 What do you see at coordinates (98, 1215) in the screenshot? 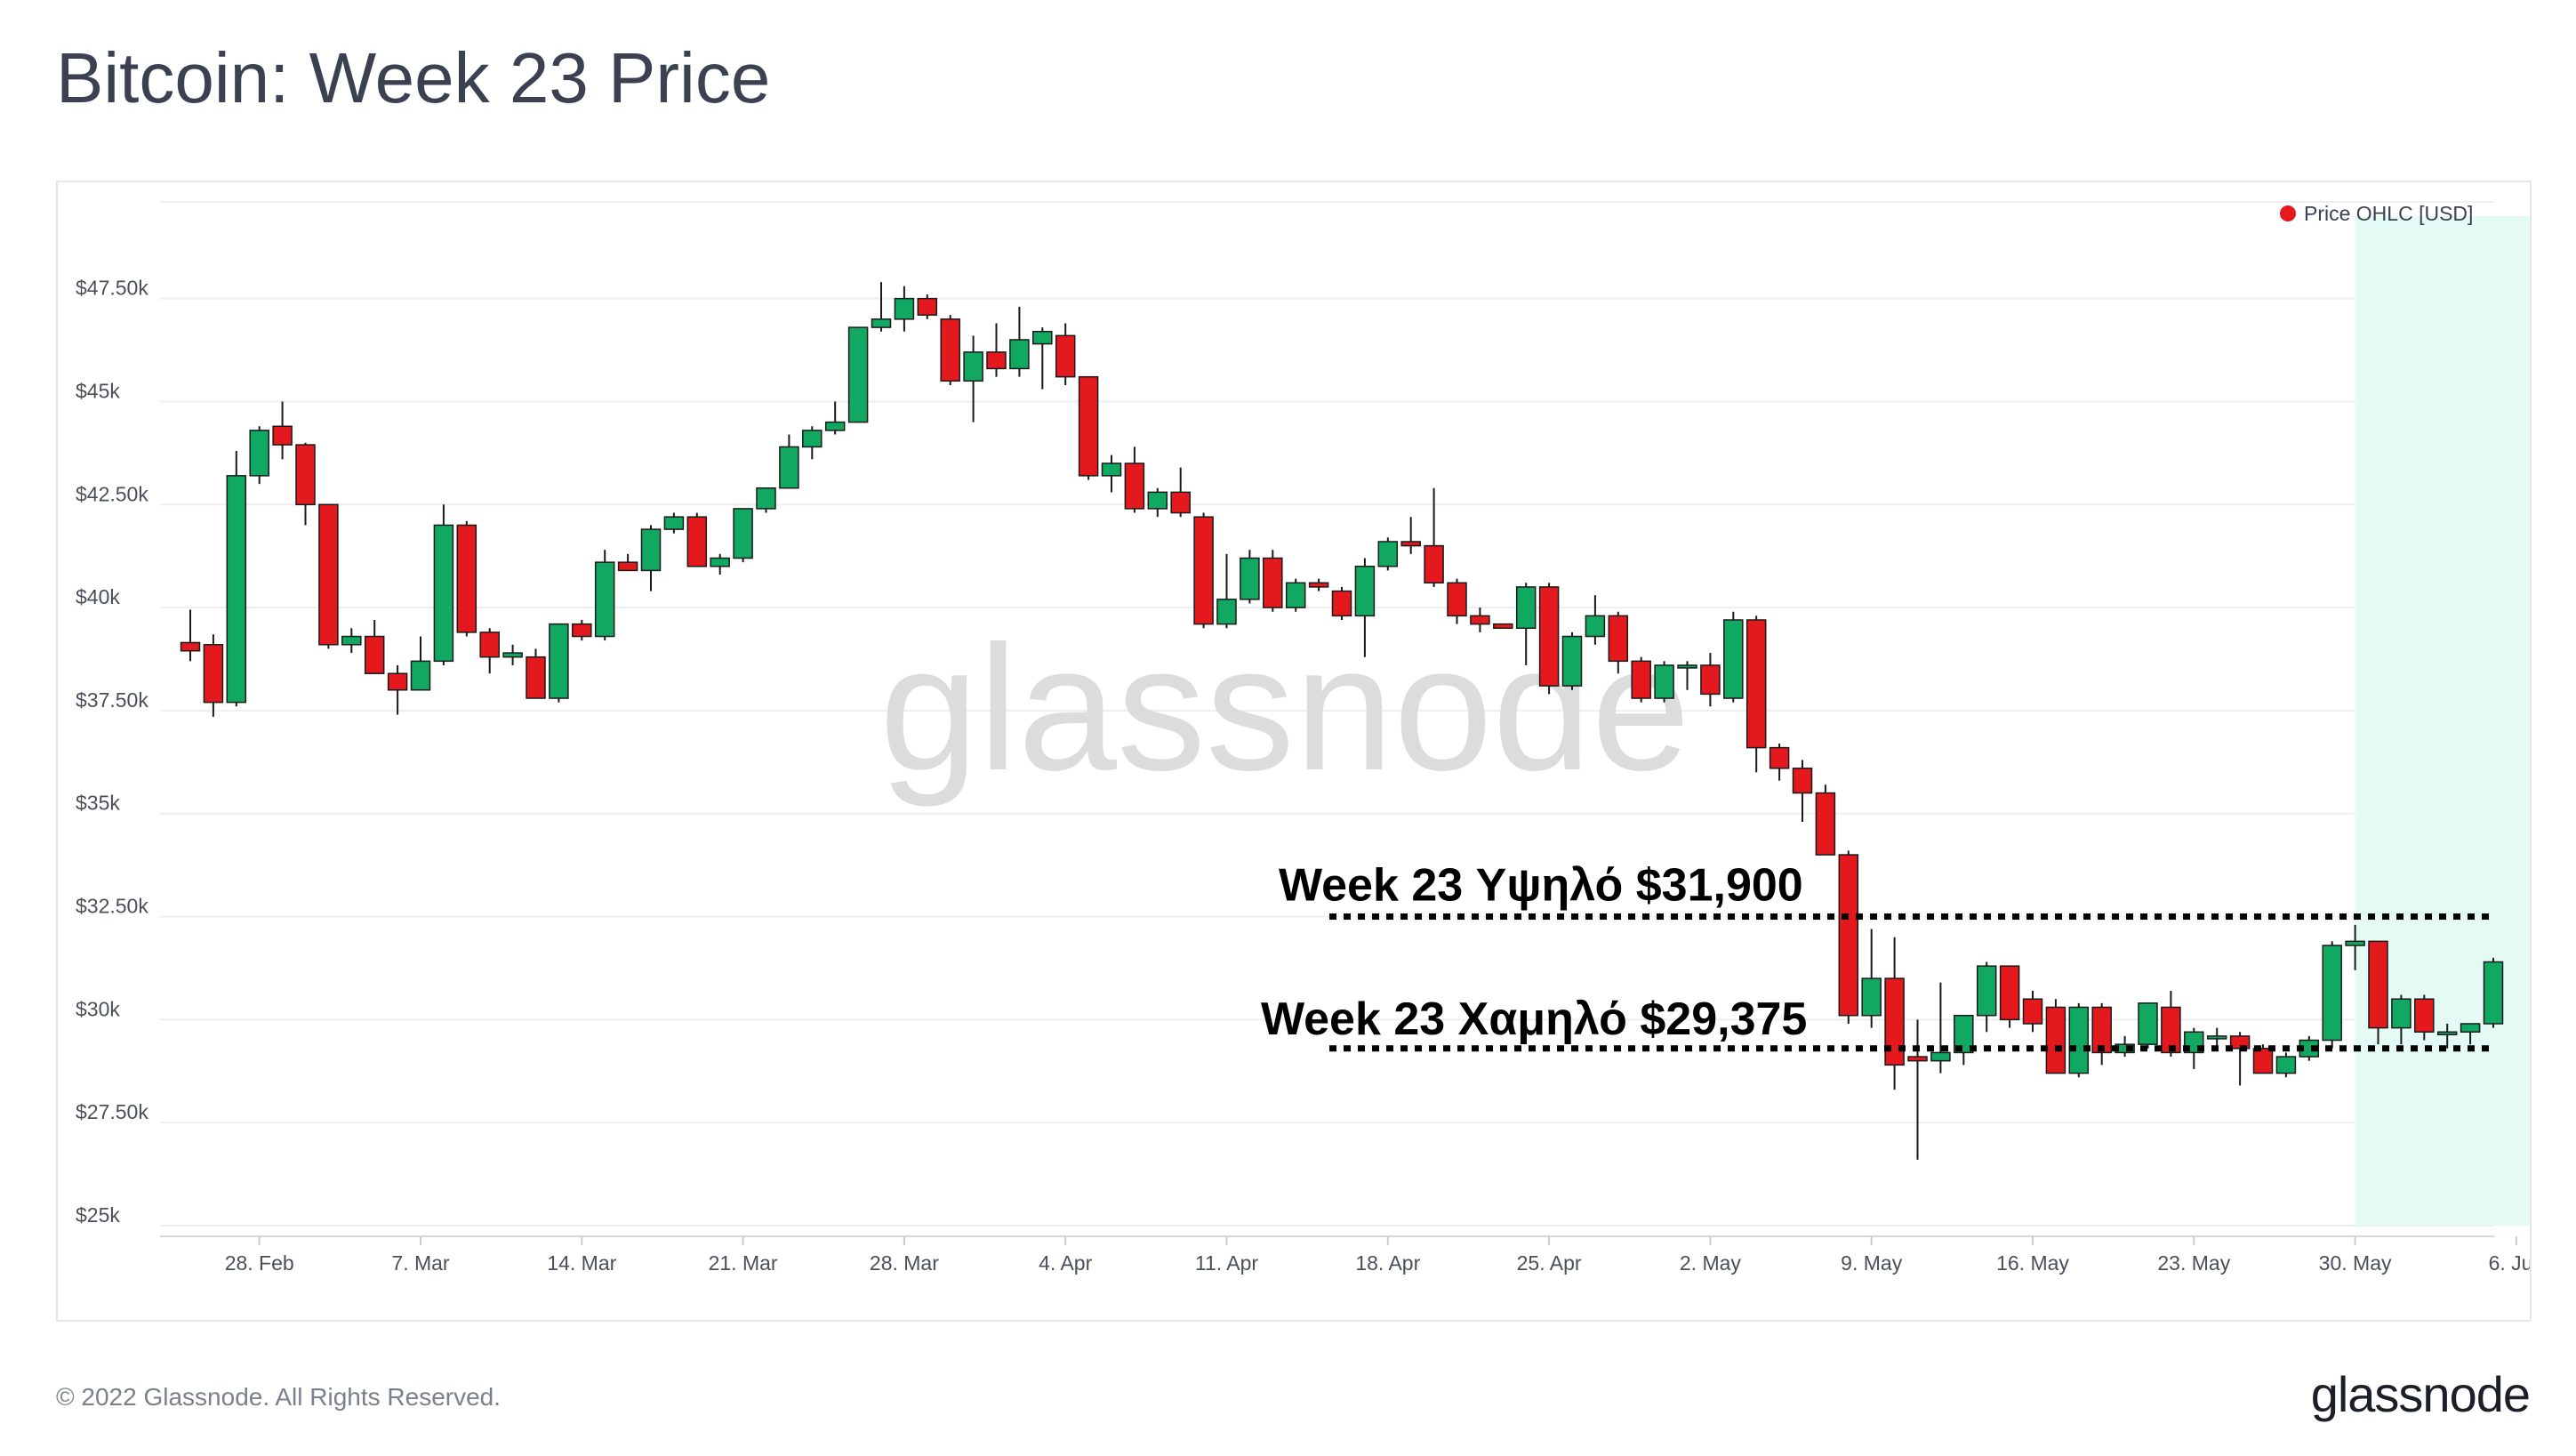
I see `y-tick-label: $25k` at bounding box center [98, 1215].